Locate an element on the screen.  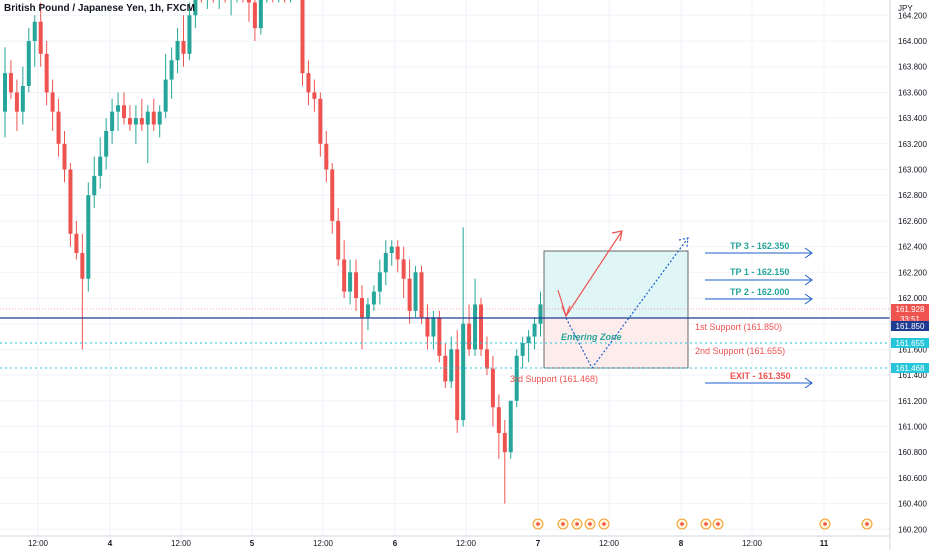
price-tick-label: 160.400 is located at coordinates (912, 504).